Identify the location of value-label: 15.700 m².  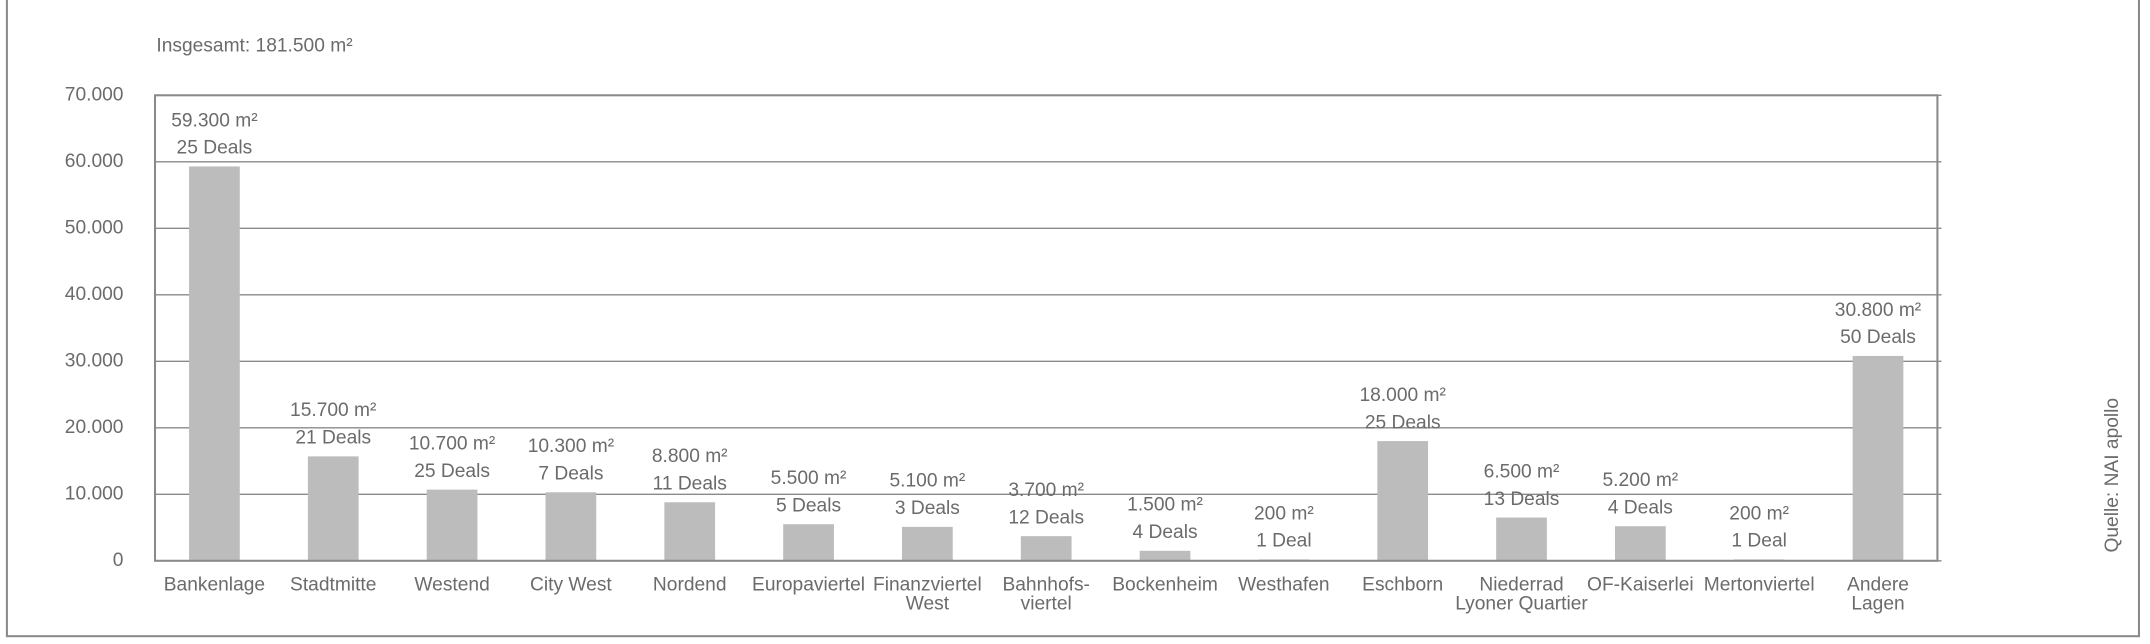
(333, 410).